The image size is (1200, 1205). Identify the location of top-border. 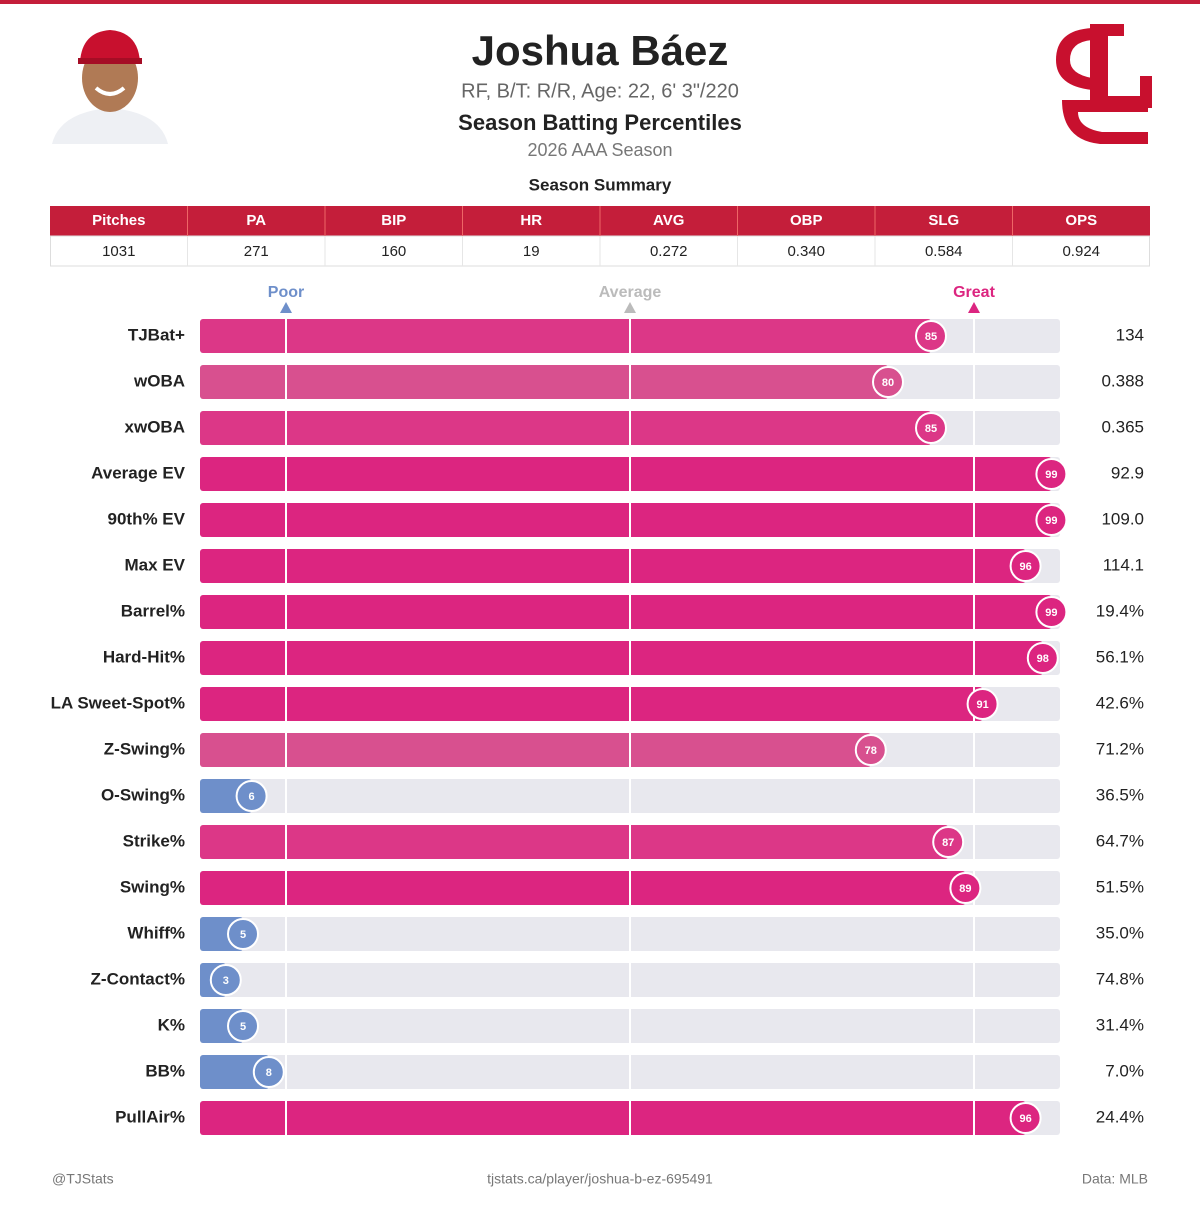
(600, 2).